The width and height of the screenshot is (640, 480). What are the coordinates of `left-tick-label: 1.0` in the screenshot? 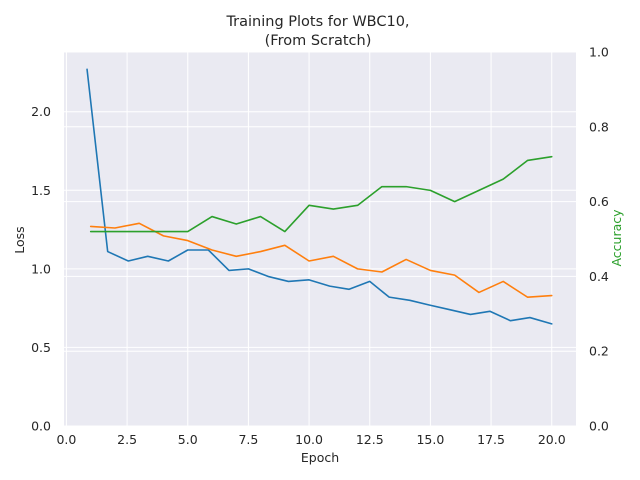 It's located at (41, 268).